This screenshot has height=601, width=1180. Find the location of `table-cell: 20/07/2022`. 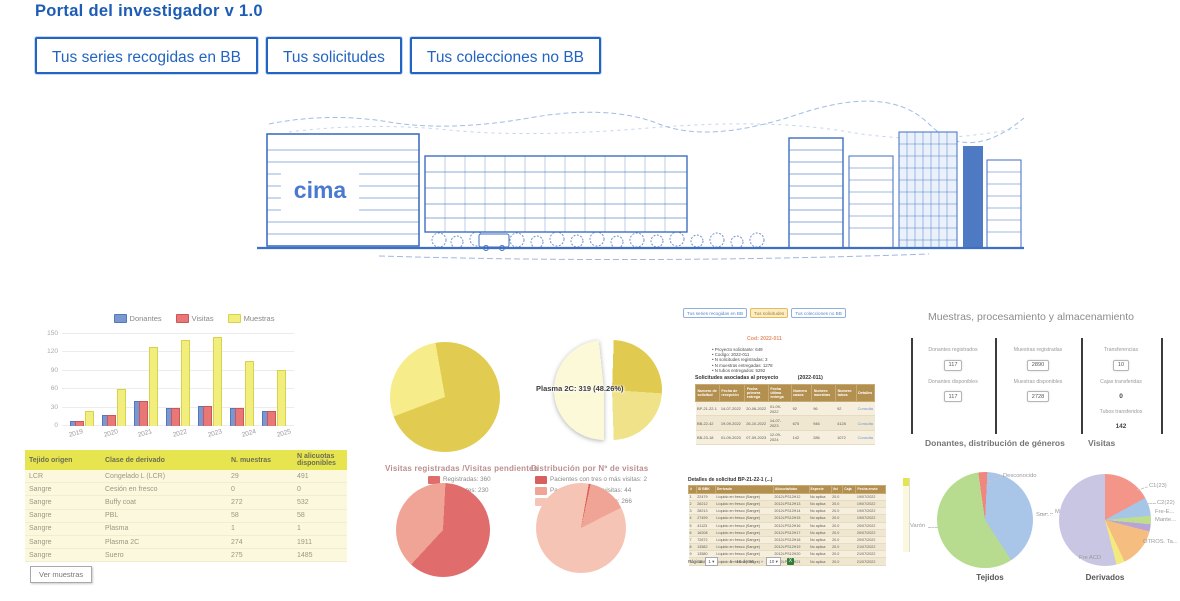

table-cell: 20/07/2022 is located at coordinates (870, 533).